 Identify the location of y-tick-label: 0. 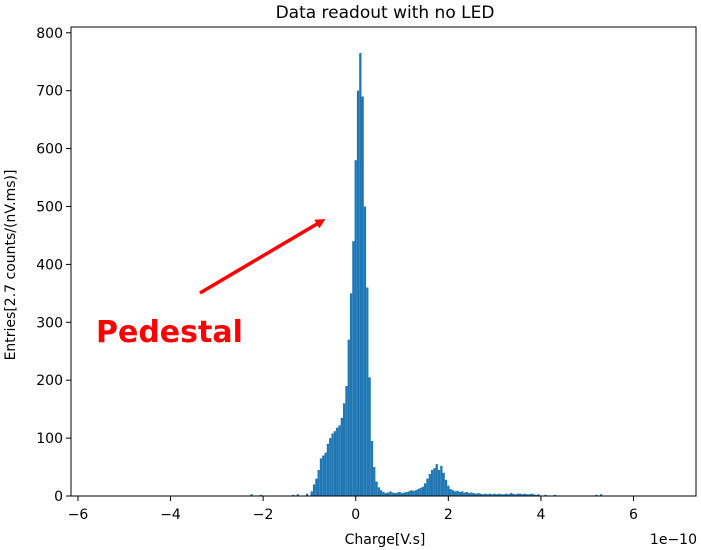
(58, 497).